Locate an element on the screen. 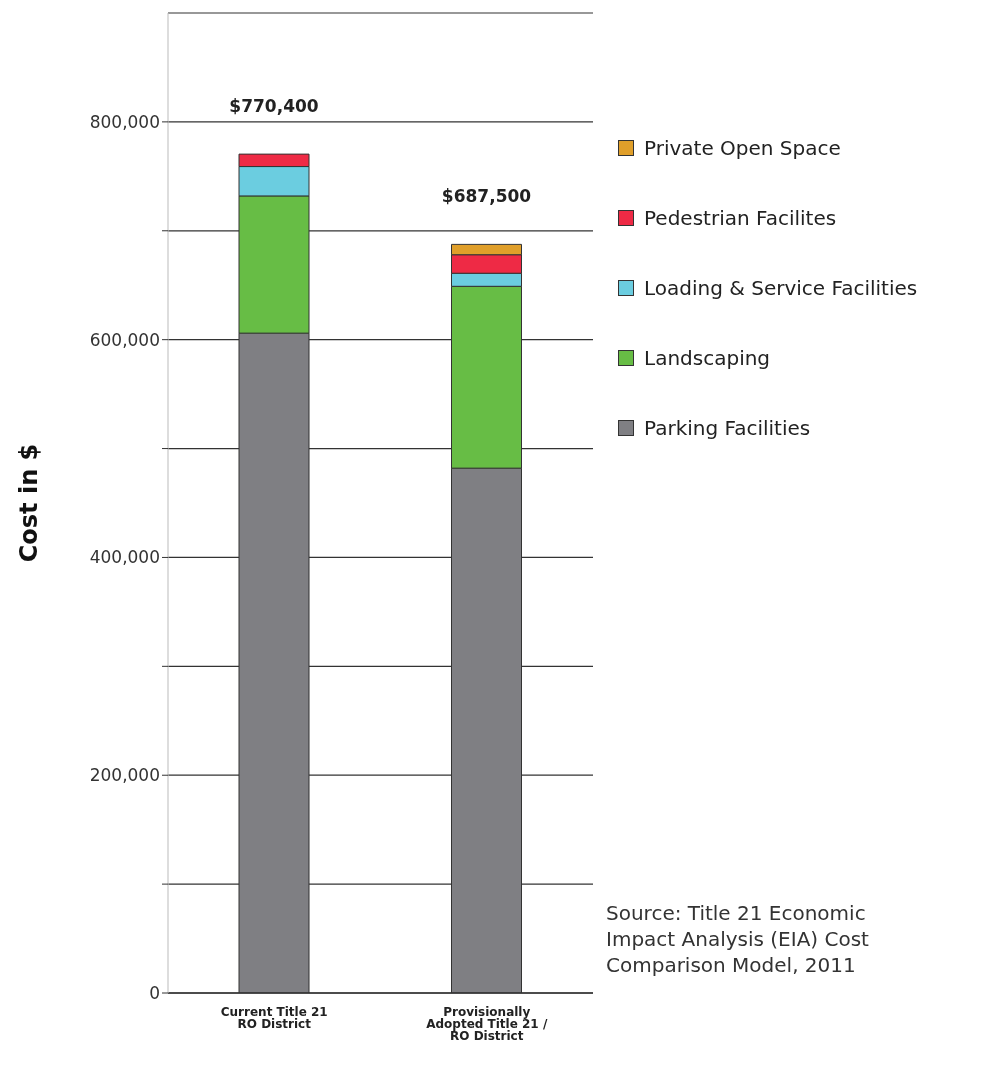 This screenshot has height=1087, width=989. x-tick-label: Current Title 21 RO District is located at coordinates (274, 1017).